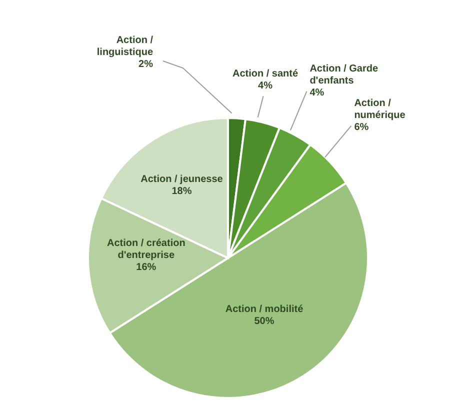 The image size is (468, 404). I want to click on data-label: 6%, so click(361, 127).